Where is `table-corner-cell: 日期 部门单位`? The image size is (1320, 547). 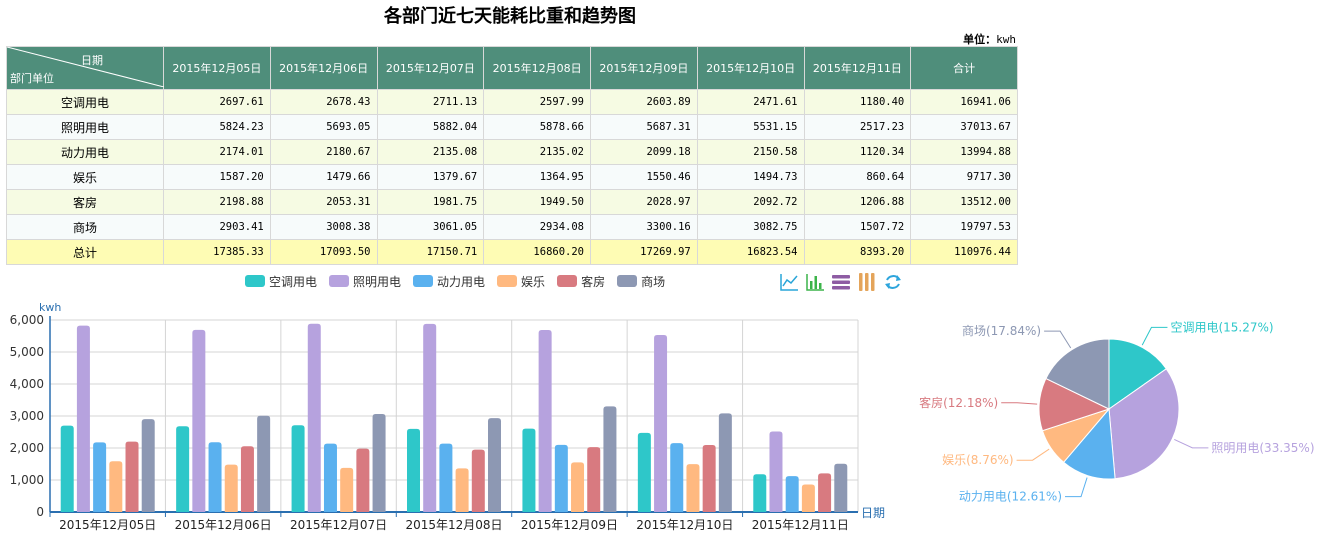 table-corner-cell: 日期 部门单位 is located at coordinates (85, 68).